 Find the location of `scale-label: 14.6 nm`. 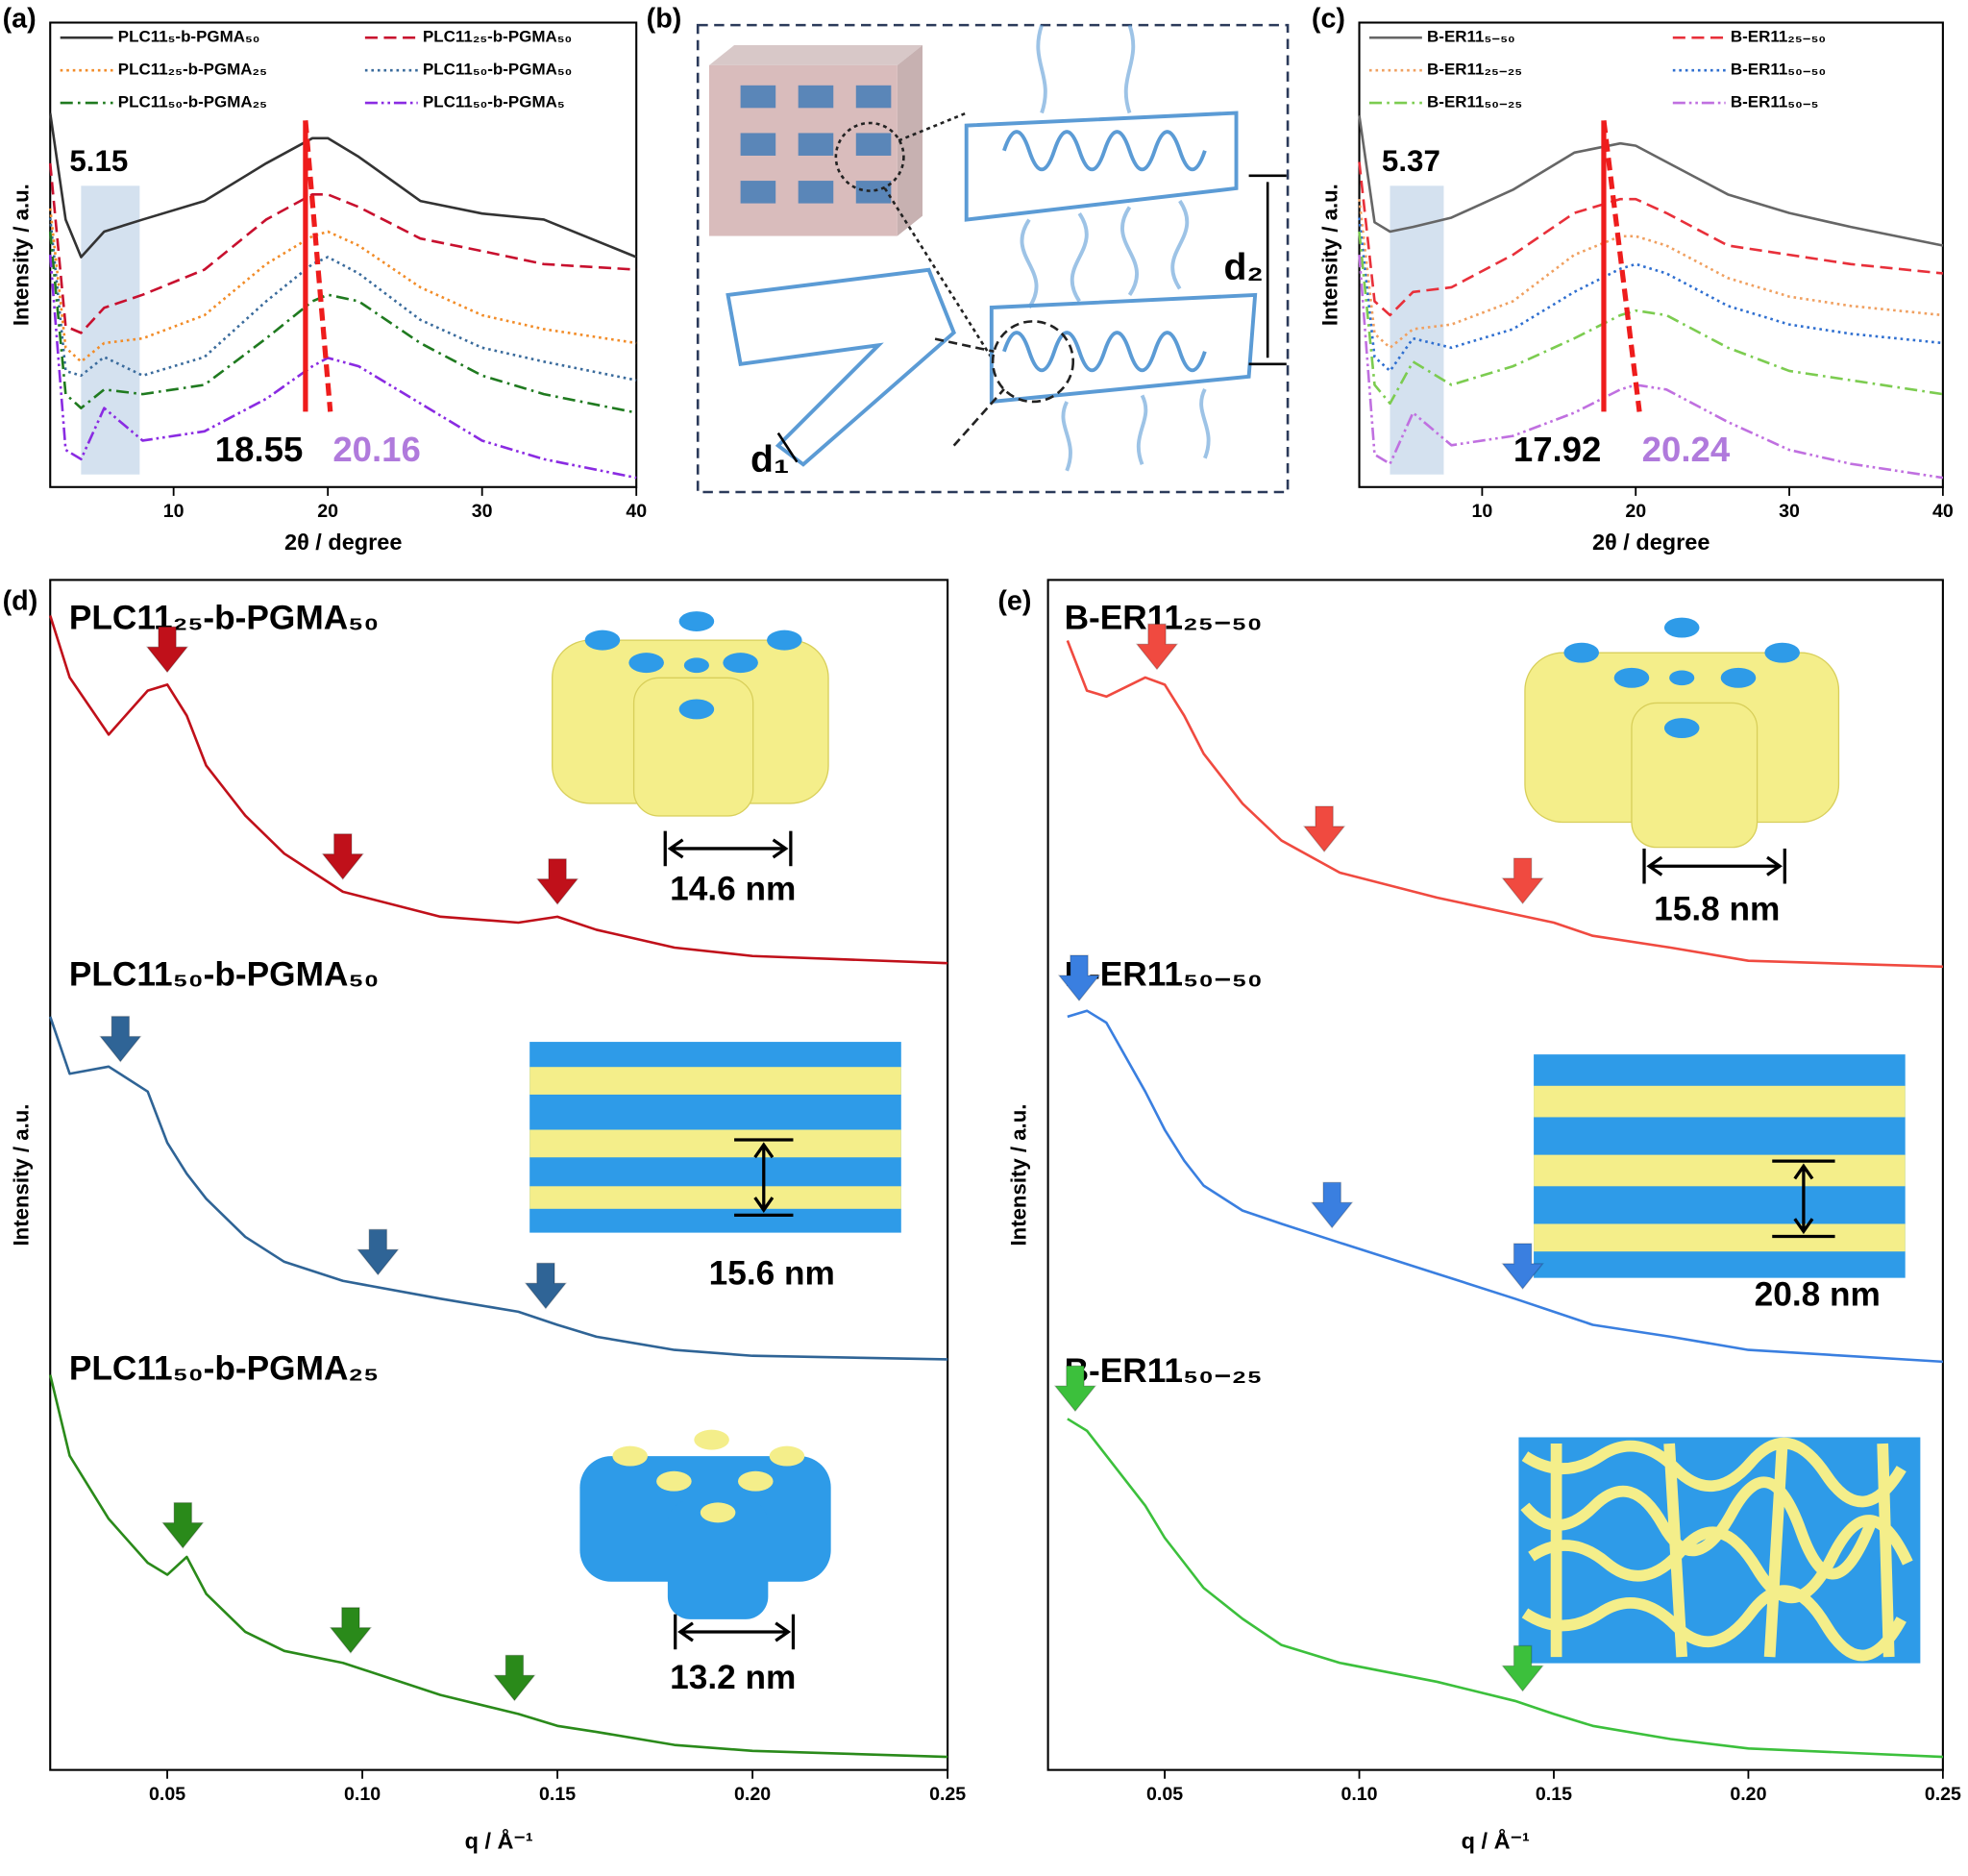

scale-label: 14.6 nm is located at coordinates (733, 889).